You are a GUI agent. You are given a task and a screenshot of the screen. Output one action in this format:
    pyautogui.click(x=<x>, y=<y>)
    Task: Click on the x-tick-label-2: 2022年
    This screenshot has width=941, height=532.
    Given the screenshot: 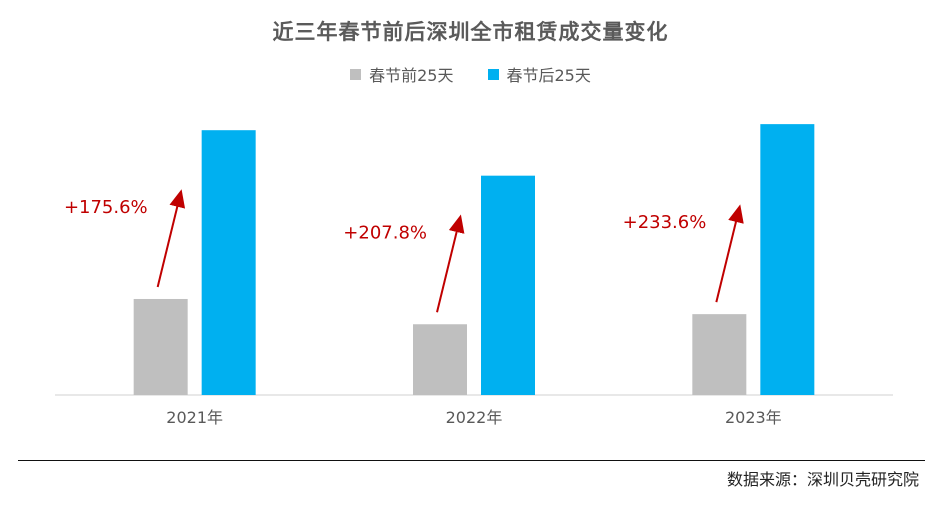 What is the action you would take?
    pyautogui.click(x=474, y=417)
    